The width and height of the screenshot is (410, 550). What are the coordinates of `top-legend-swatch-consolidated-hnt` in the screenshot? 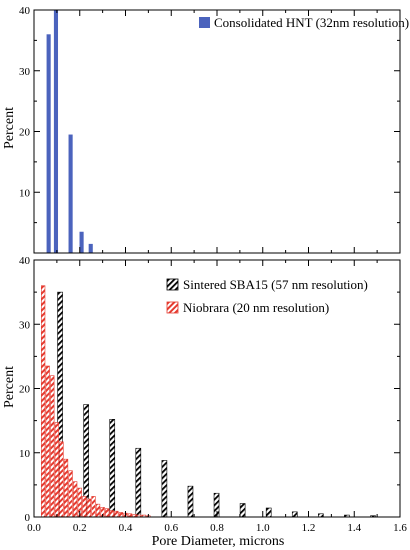 It's located at (204, 22).